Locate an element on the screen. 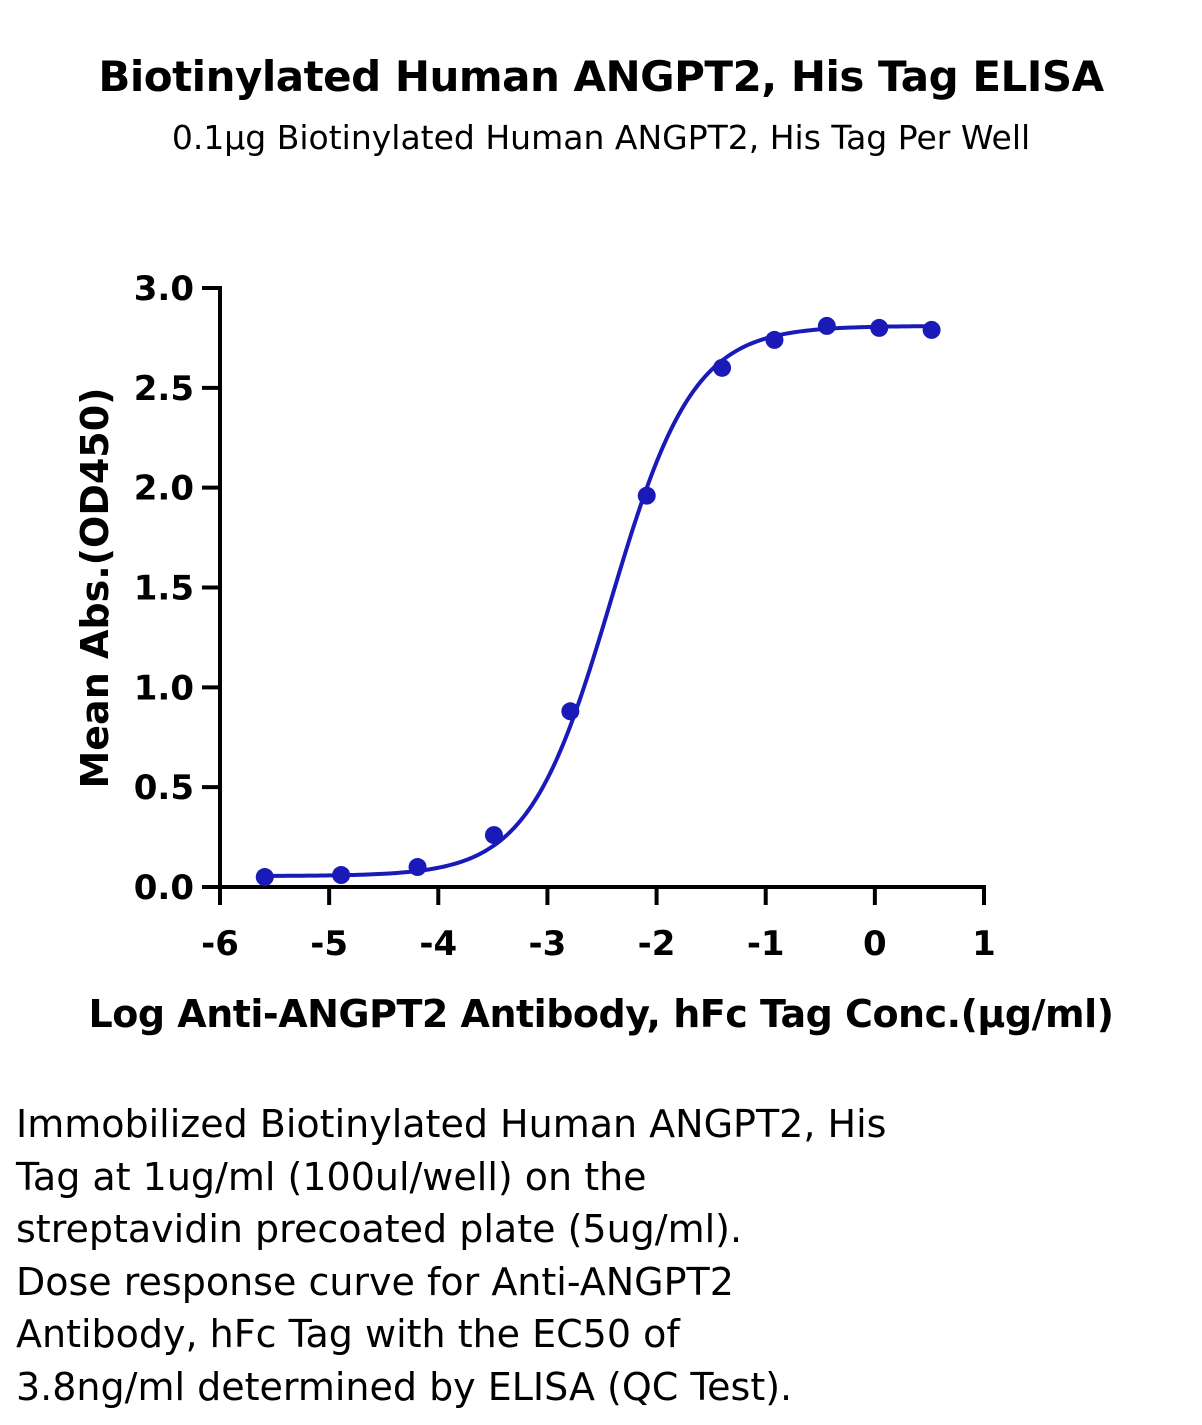 The width and height of the screenshot is (1202, 1425). caption-line: Antibody, hFc Tag with the EC50 of is located at coordinates (348, 1334).